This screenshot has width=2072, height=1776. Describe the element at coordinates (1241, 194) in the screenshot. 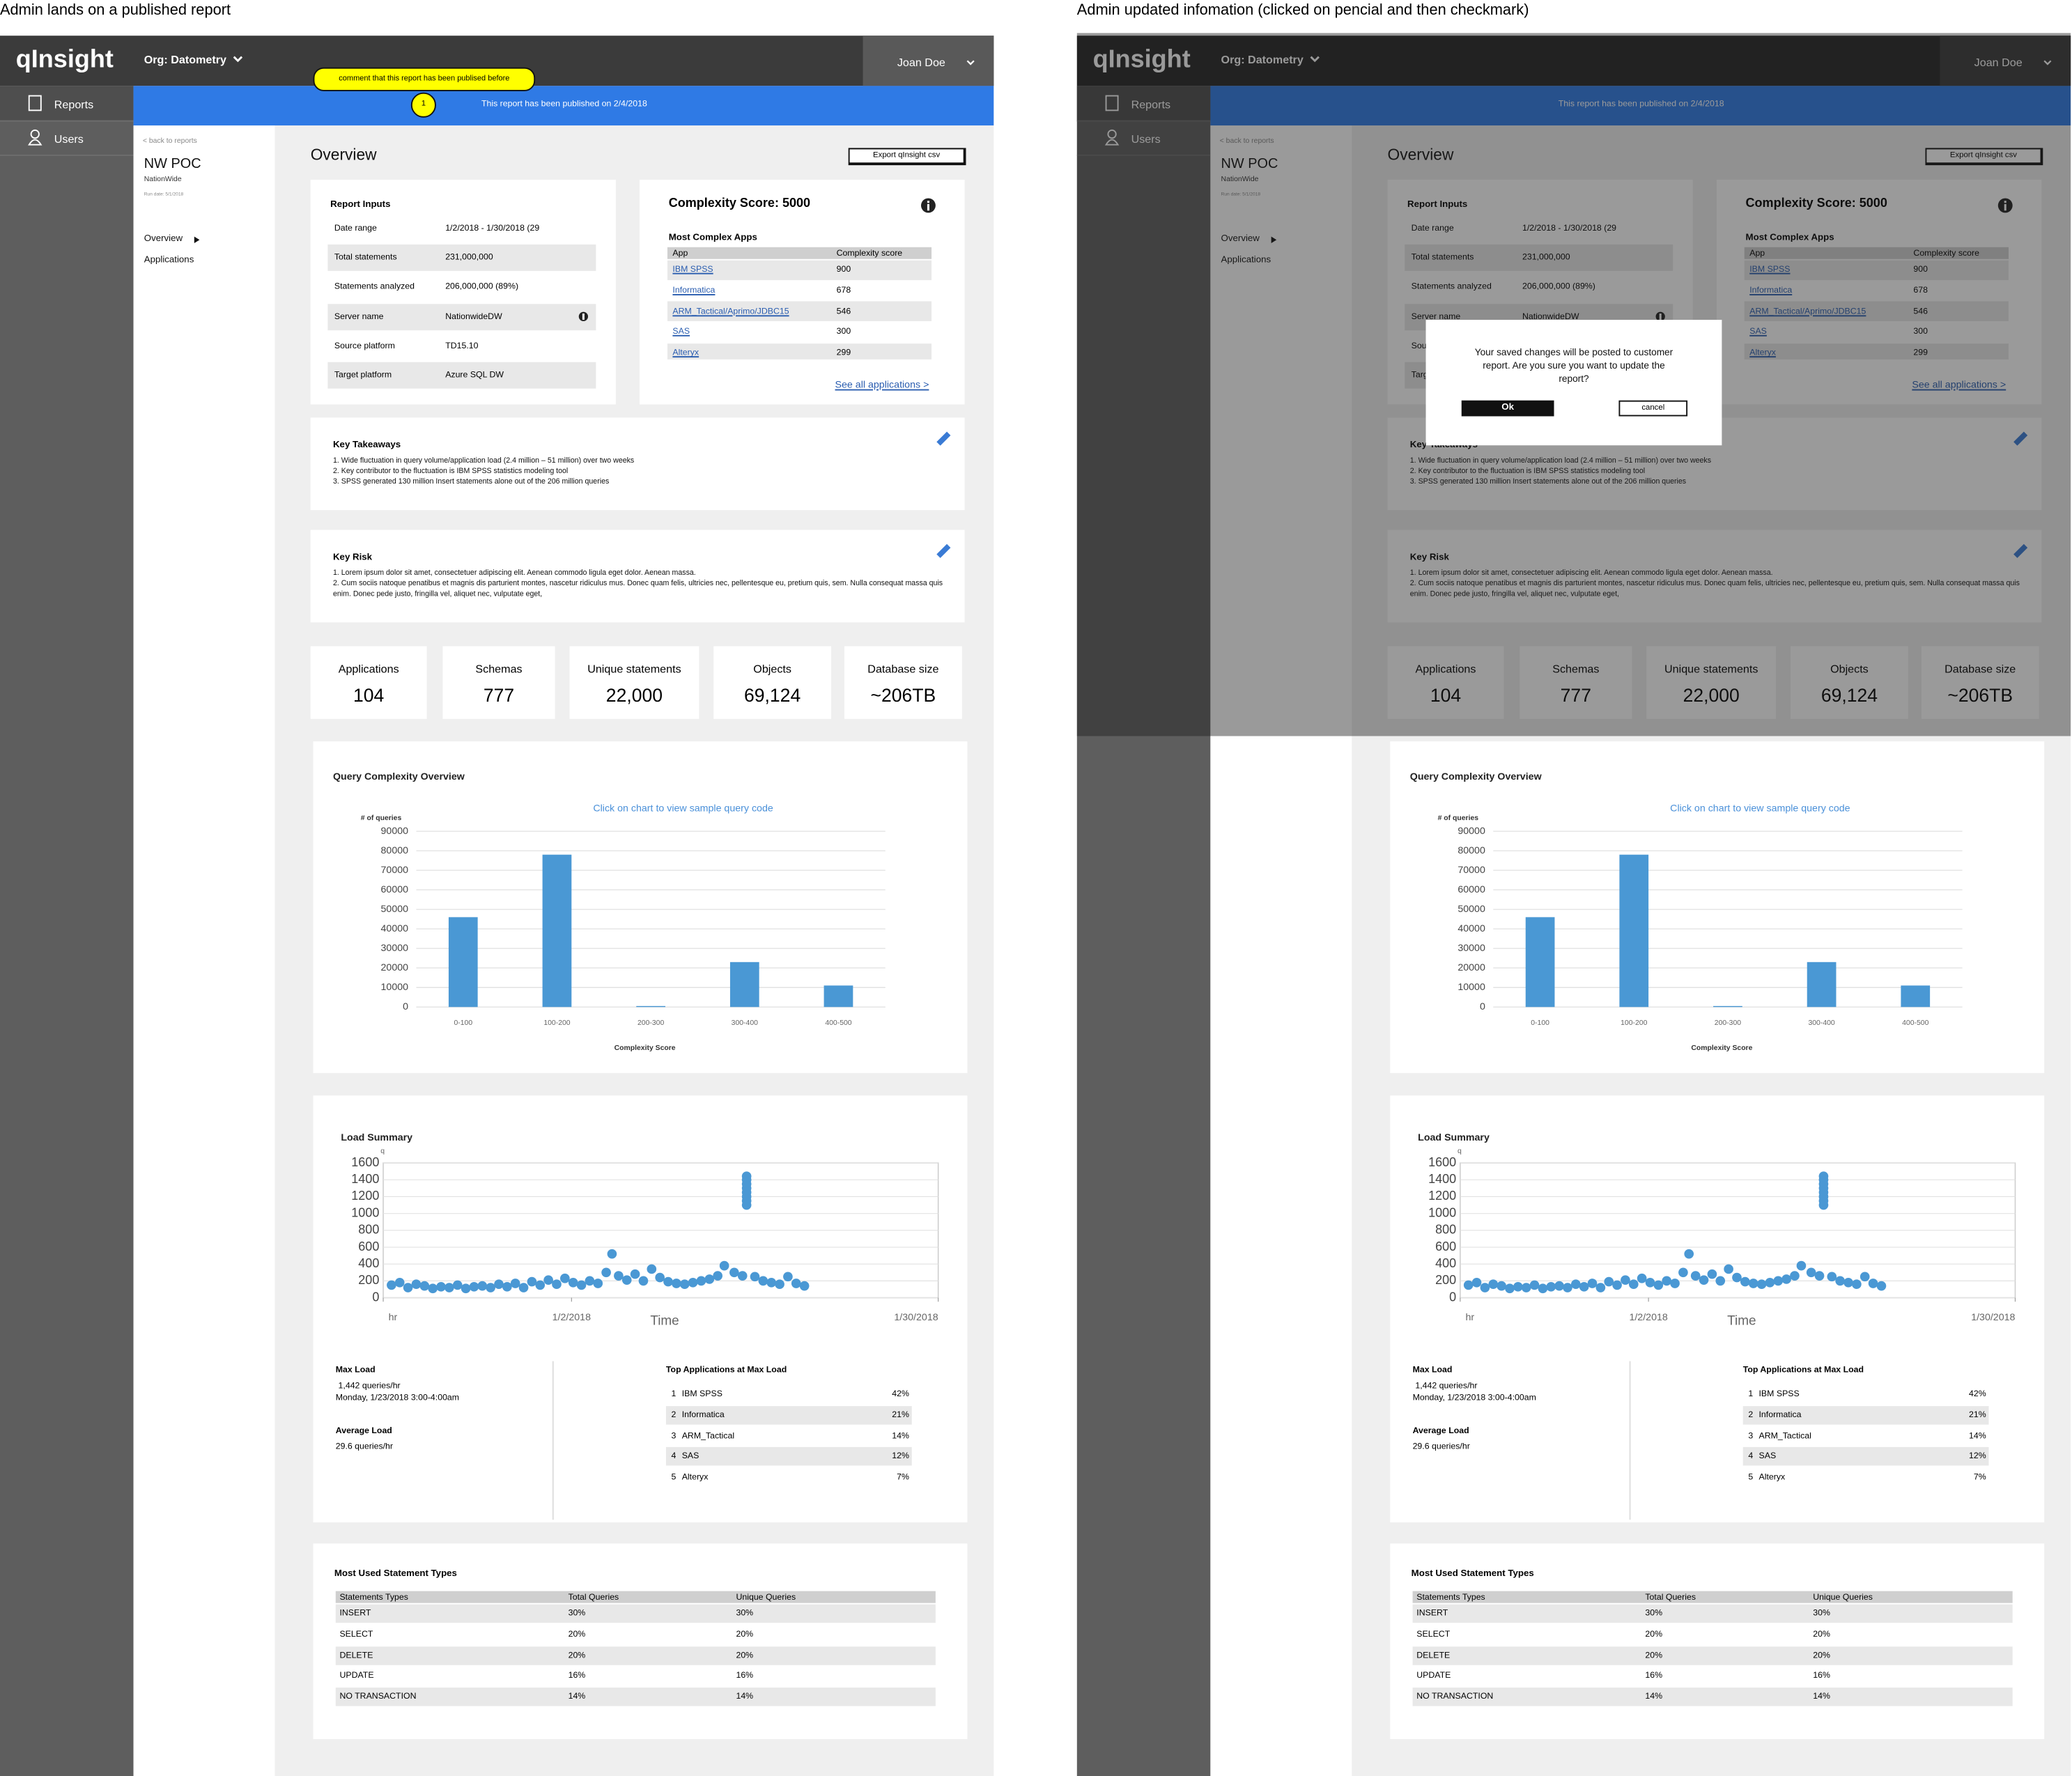

I see `run-date: Run date: 5/1/2018` at that location.